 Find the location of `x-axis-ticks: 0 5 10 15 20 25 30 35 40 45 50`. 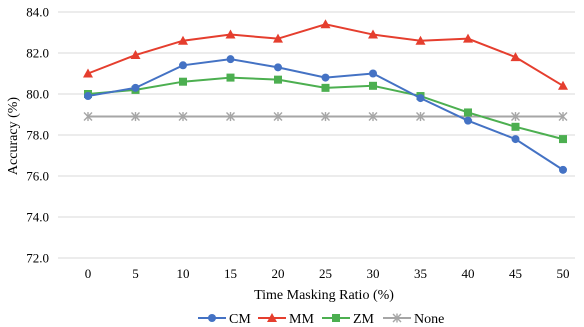

x-axis-ticks: 0 5 10 15 20 25 30 35 40 45 50 is located at coordinates (327, 273).